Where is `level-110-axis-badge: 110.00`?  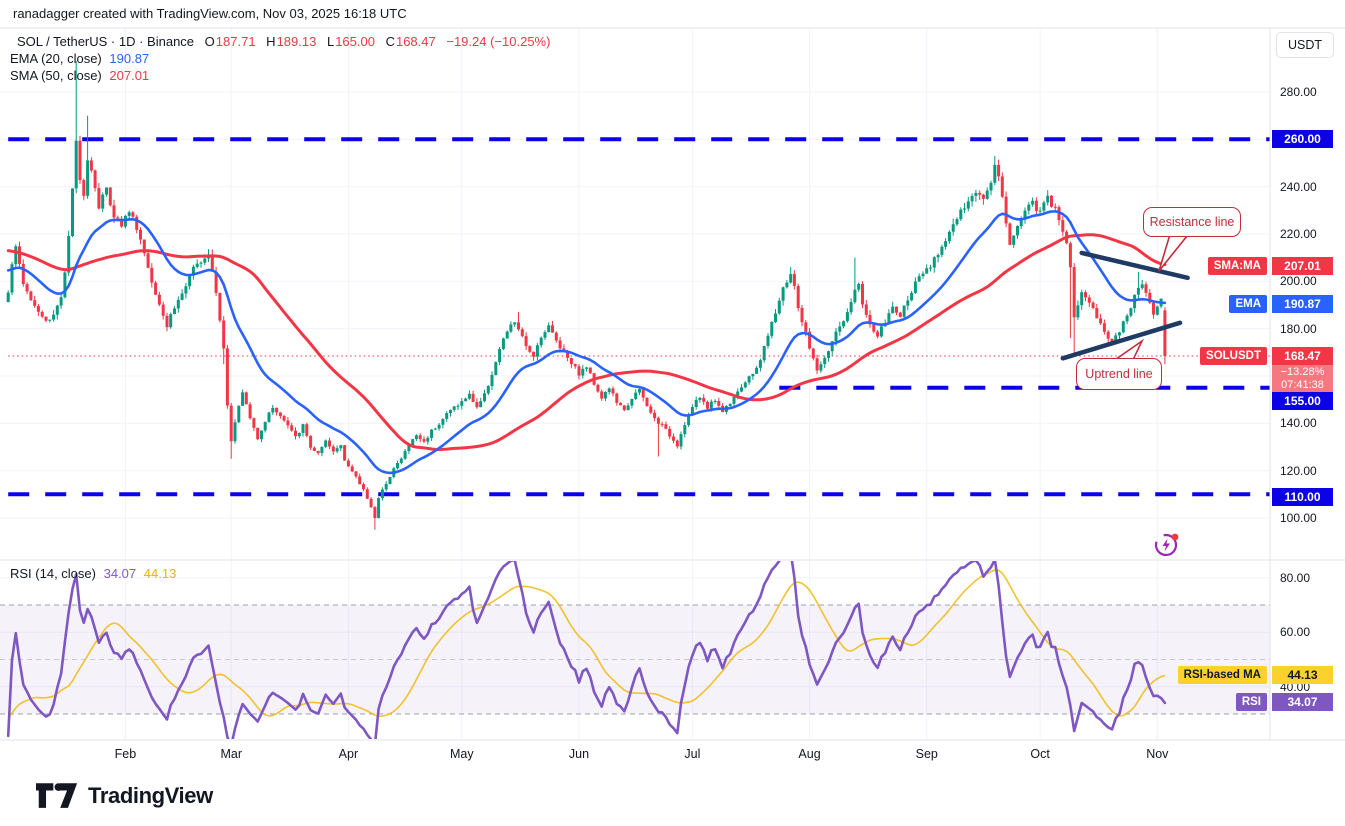
level-110-axis-badge: 110.00 is located at coordinates (1302, 497).